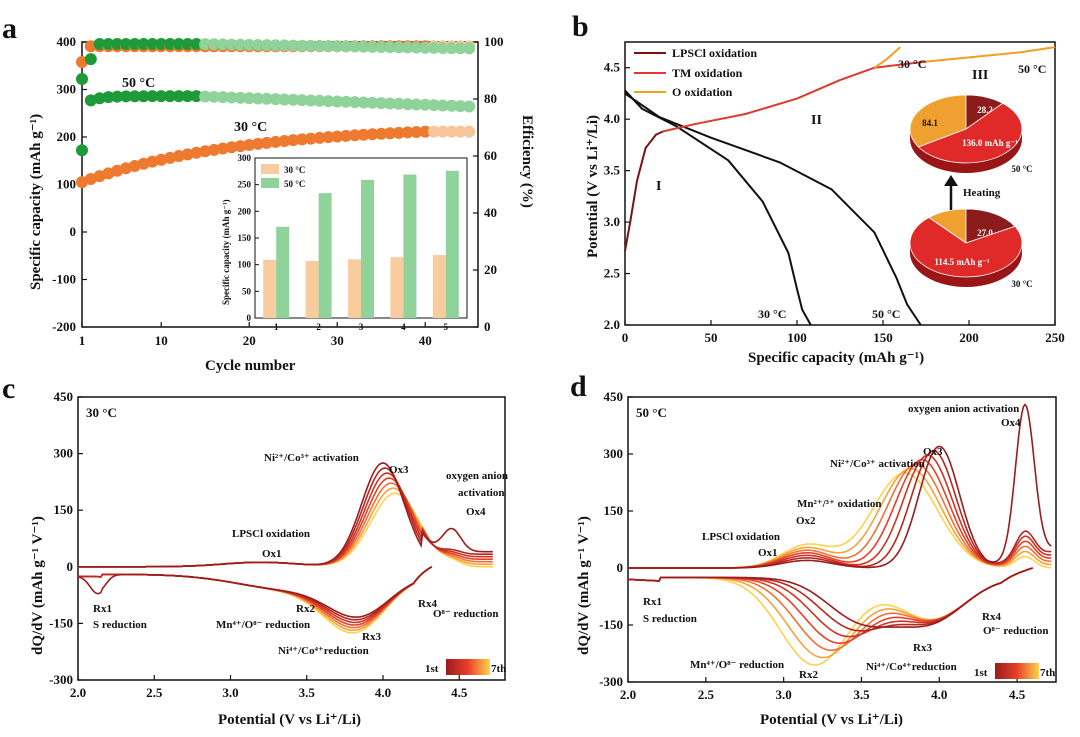 The height and width of the screenshot is (737, 1080). Describe the element at coordinates (305, 609) in the screenshot. I see `c-annot-rx2: Rx2` at that location.